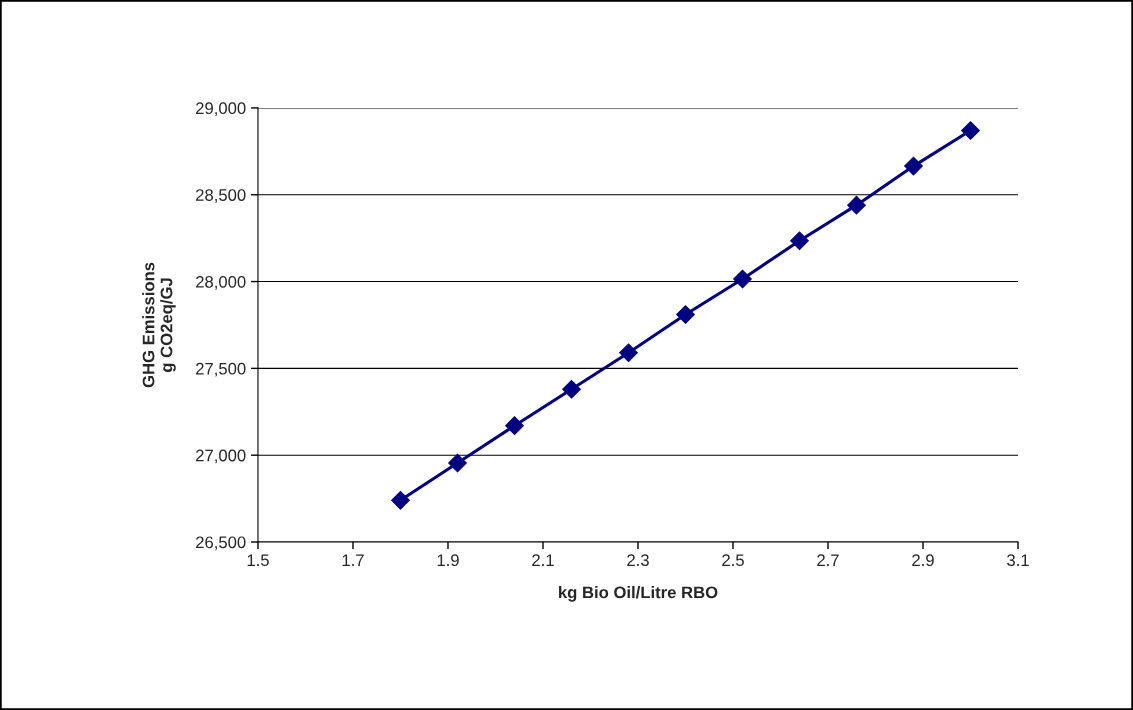 The image size is (1133, 710). Describe the element at coordinates (353, 560) in the screenshot. I see `x-tick-label: 1.7` at that location.